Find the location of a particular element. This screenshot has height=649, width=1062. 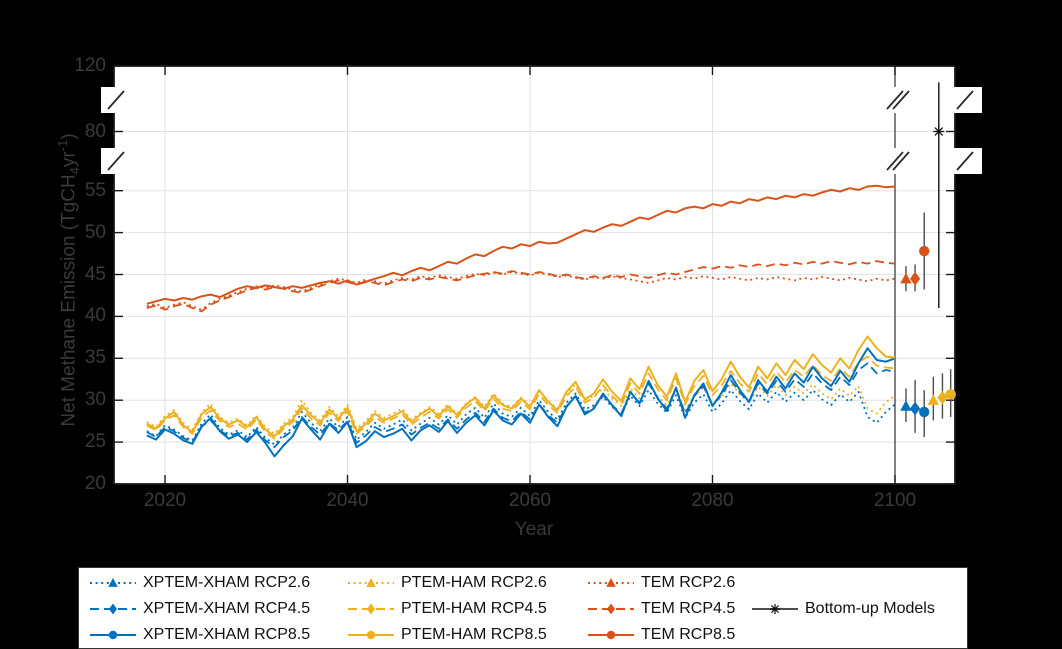

legend-item-ptem-ham-rcp4-5: PTEM-HAM RCP4.5 is located at coordinates (447, 609).